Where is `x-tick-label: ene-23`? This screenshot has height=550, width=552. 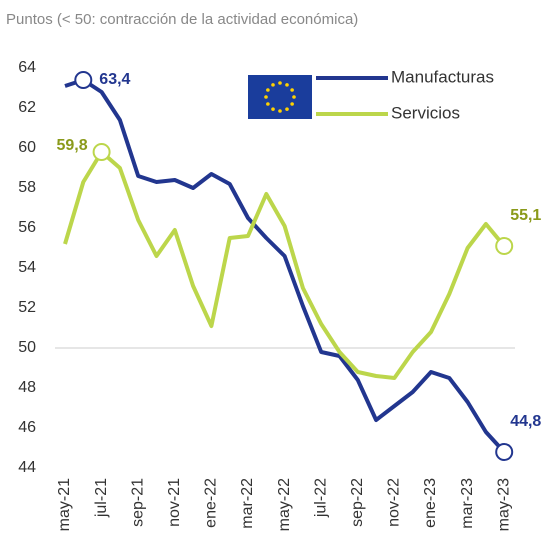
x-tick-label: ene-23 is located at coordinates (430, 503).